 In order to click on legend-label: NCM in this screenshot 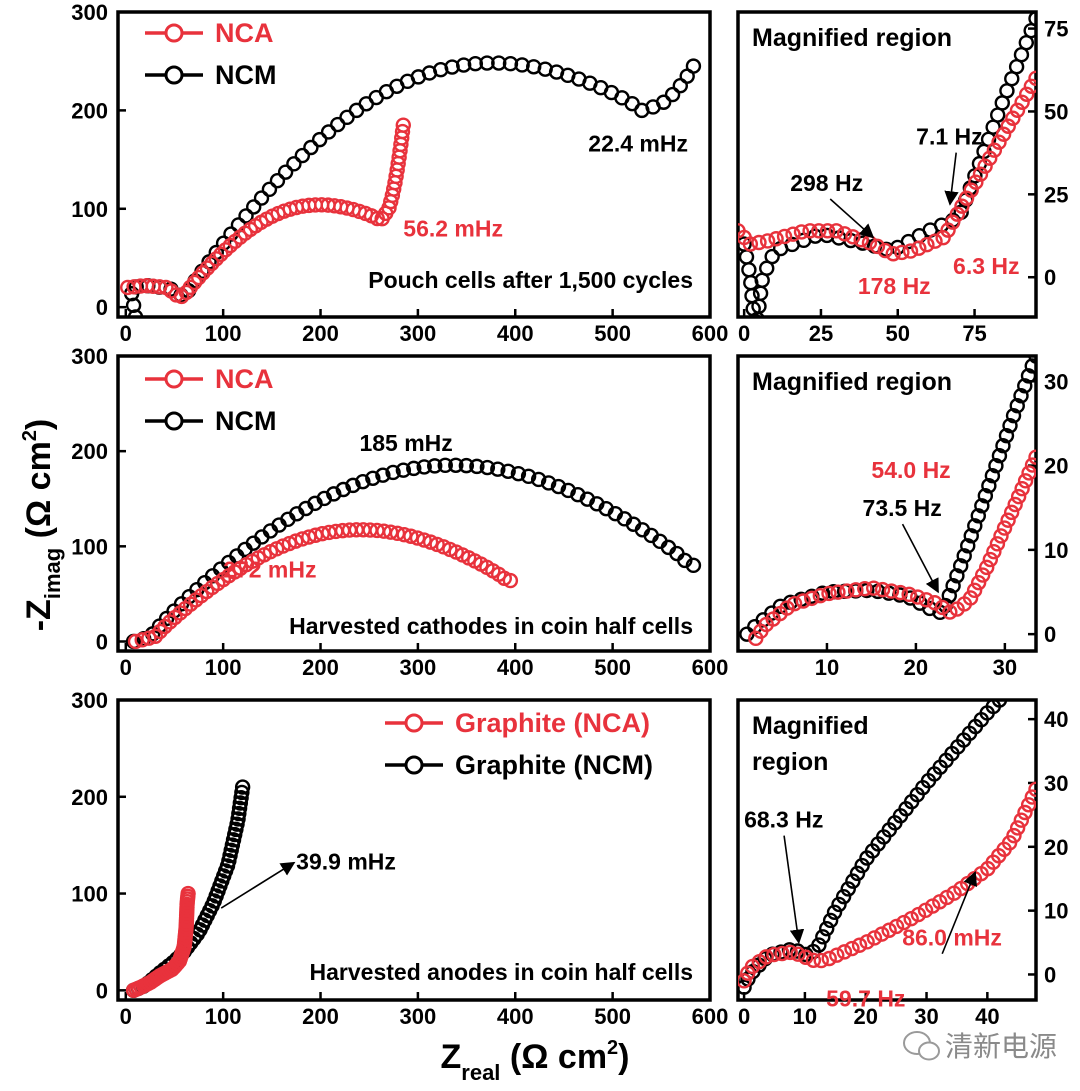, I will do `click(246, 75)`.